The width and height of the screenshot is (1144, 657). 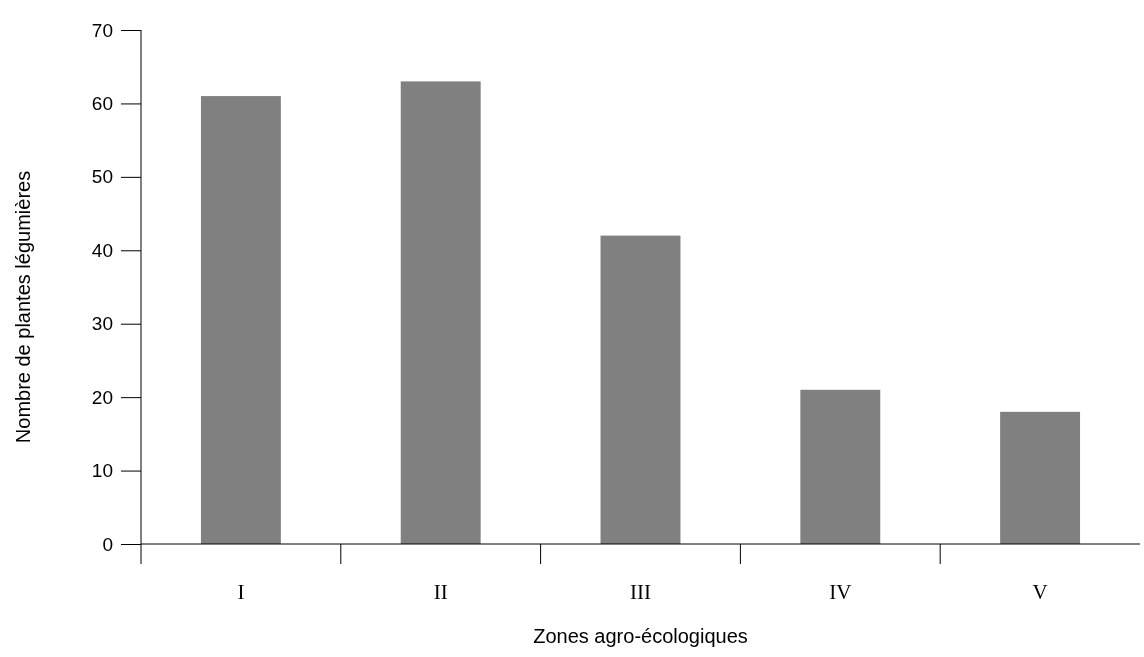 What do you see at coordinates (102, 324) in the screenshot?
I see `y-tick-label: 30` at bounding box center [102, 324].